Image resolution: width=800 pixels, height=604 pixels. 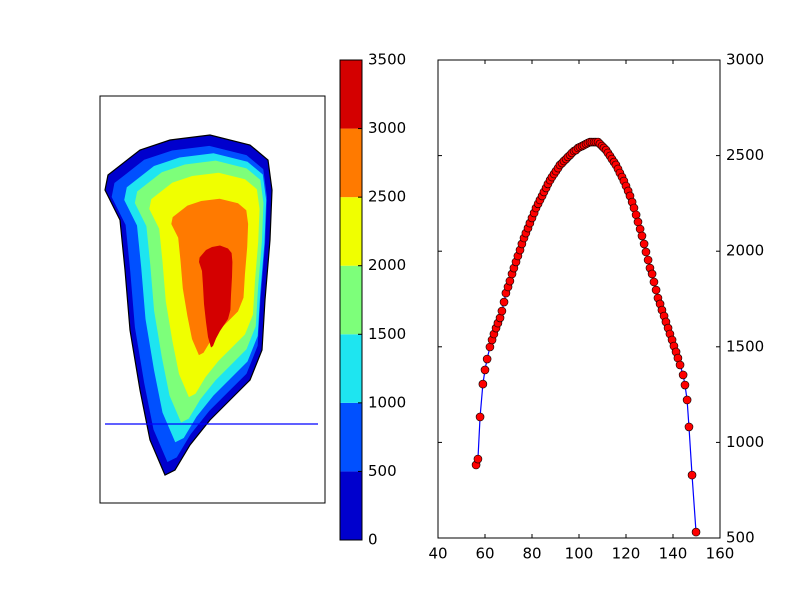 What do you see at coordinates (387, 128) in the screenshot?
I see `colorbar-tick-label: 3000` at bounding box center [387, 128].